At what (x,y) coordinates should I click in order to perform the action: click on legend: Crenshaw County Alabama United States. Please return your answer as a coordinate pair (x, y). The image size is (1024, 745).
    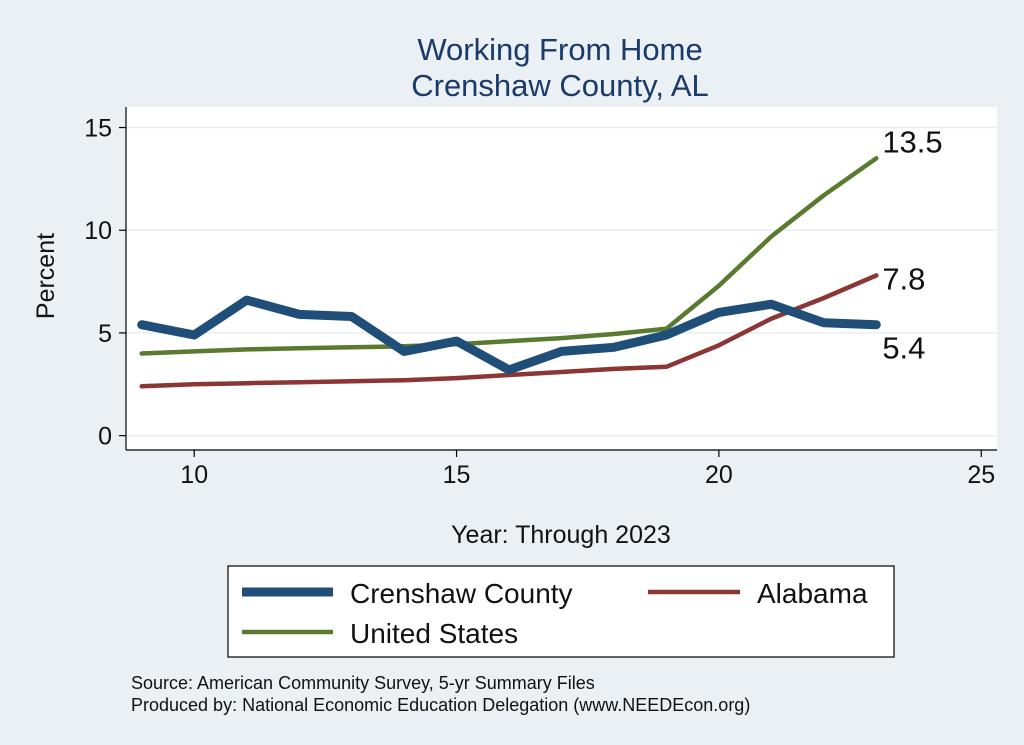
    Looking at the image, I should click on (555, 613).